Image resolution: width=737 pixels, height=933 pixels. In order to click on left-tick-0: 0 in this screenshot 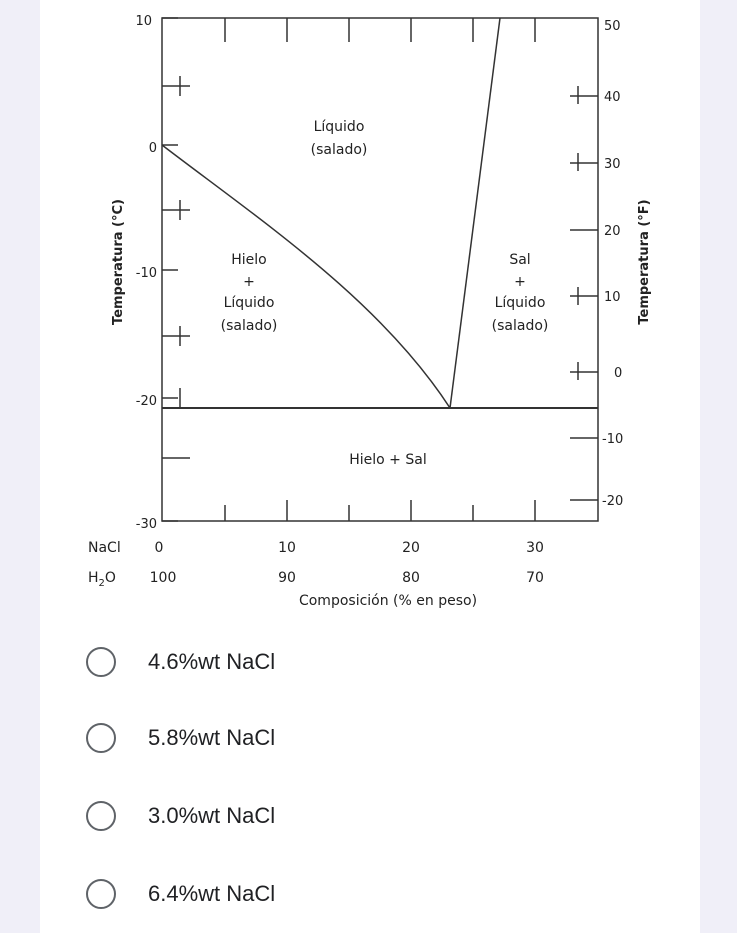, I will do `click(153, 148)`.